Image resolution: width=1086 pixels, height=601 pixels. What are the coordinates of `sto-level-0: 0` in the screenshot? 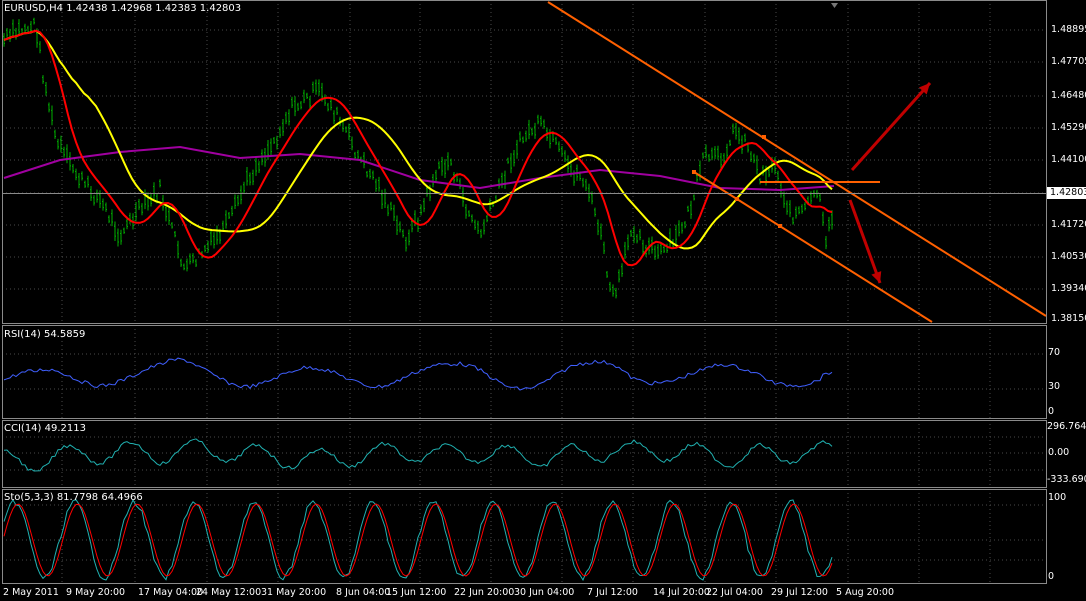 It's located at (1051, 576).